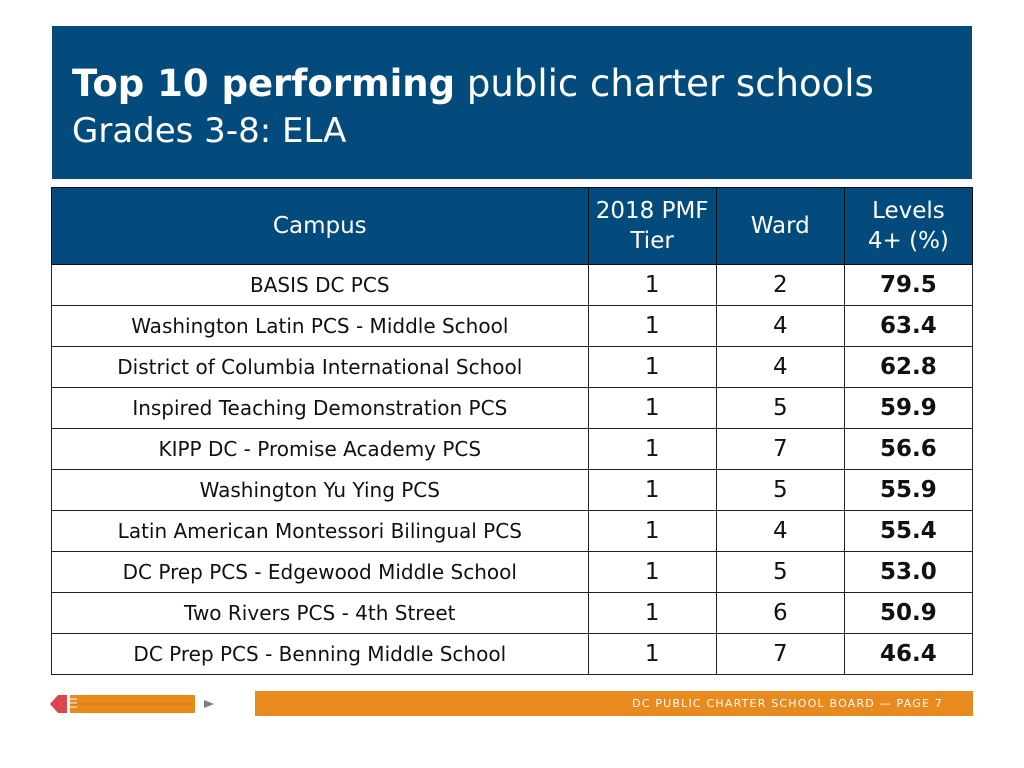  I want to click on header-pmf-tier: 2018 PMF Tier, so click(652, 226).